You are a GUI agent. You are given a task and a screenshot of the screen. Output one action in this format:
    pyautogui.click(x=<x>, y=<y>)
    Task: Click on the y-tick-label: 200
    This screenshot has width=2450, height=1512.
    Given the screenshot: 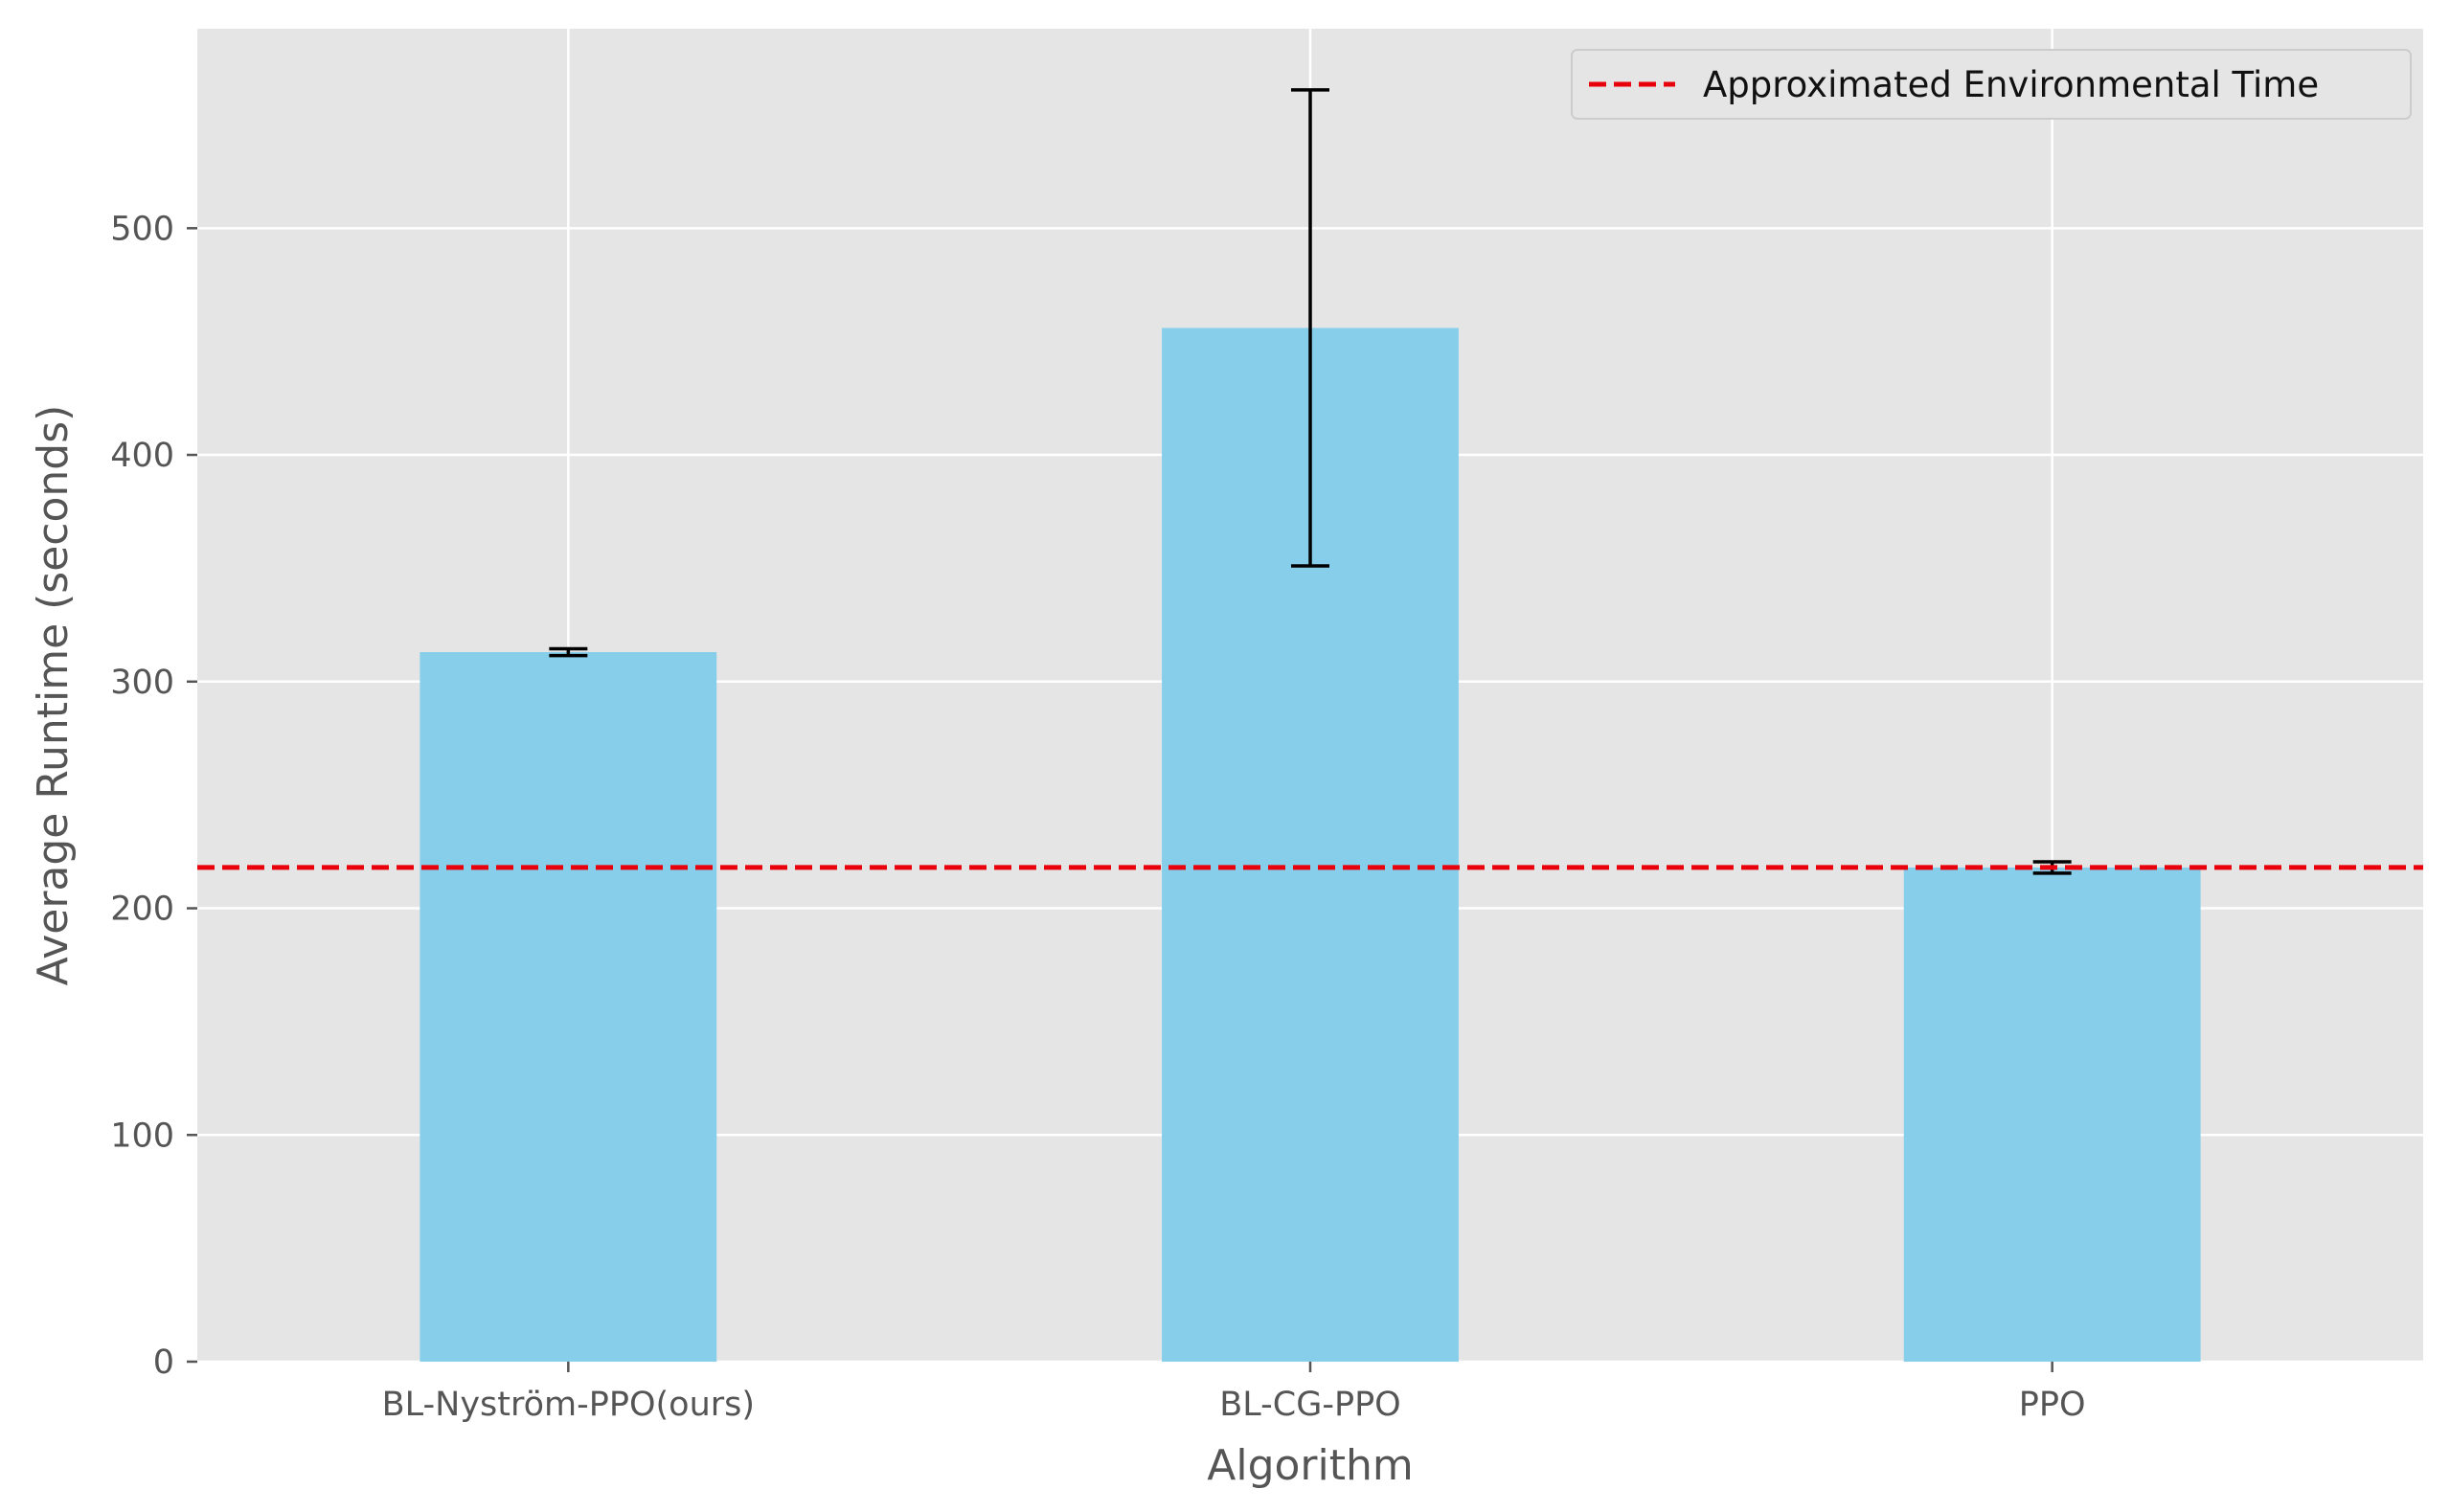 What is the action you would take?
    pyautogui.click(x=142, y=910)
    